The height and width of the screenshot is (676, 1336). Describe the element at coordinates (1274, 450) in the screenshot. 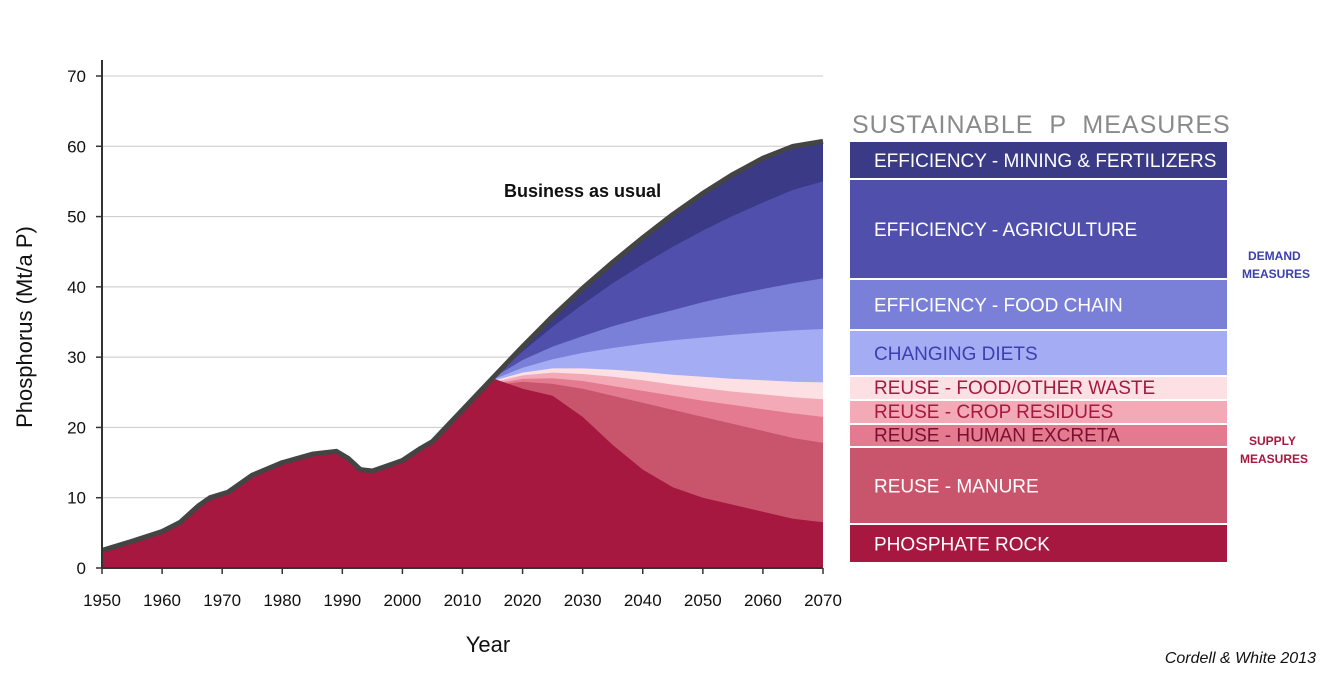

I see `supply-measures-label: SUPPLY MEASURES` at that location.